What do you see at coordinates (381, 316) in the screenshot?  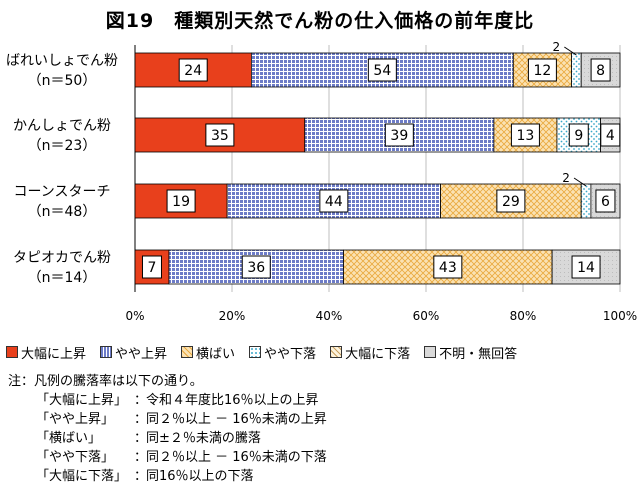 I see `x-axis-ticks: 0% 20% 40% 60% 80% 100%` at bounding box center [381, 316].